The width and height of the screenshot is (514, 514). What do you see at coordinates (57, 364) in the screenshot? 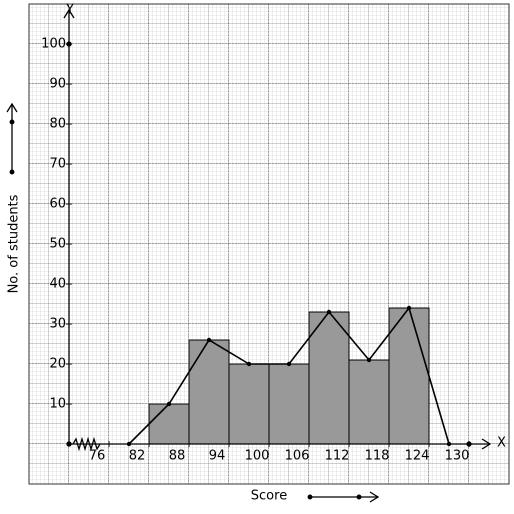
I see `y-tick-label: 20` at bounding box center [57, 364].